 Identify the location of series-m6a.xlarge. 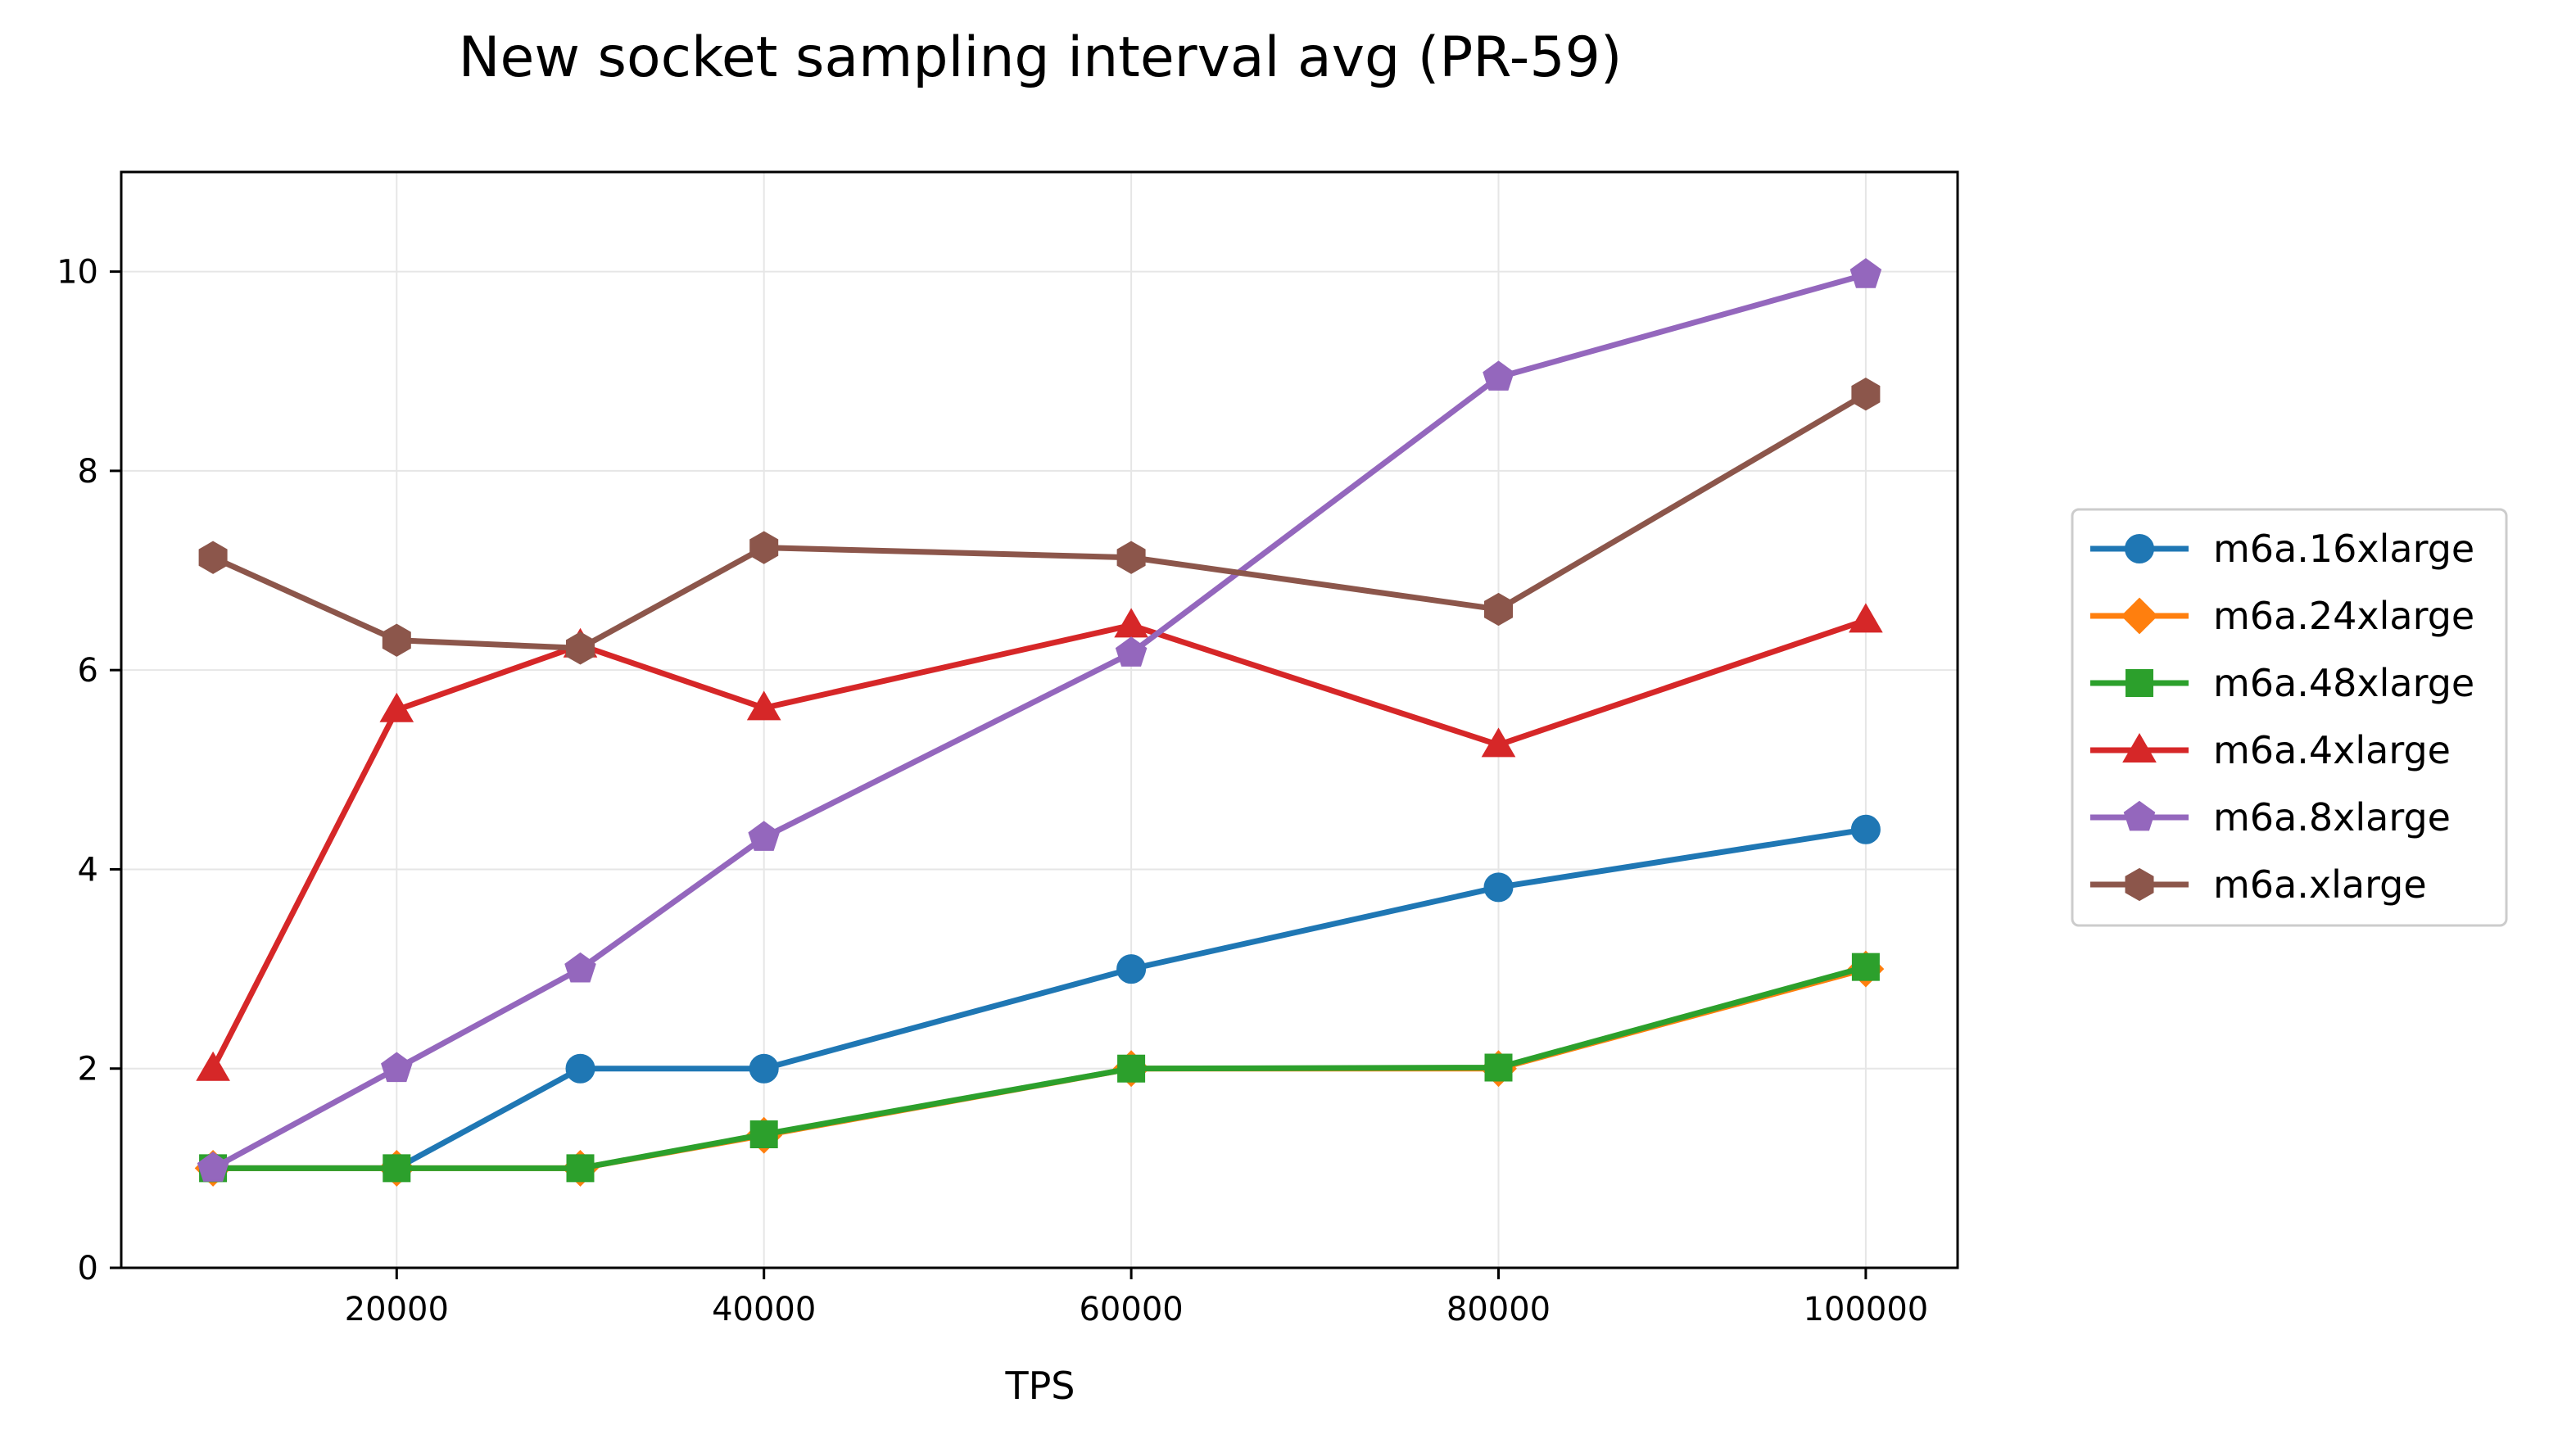
(1039, 521).